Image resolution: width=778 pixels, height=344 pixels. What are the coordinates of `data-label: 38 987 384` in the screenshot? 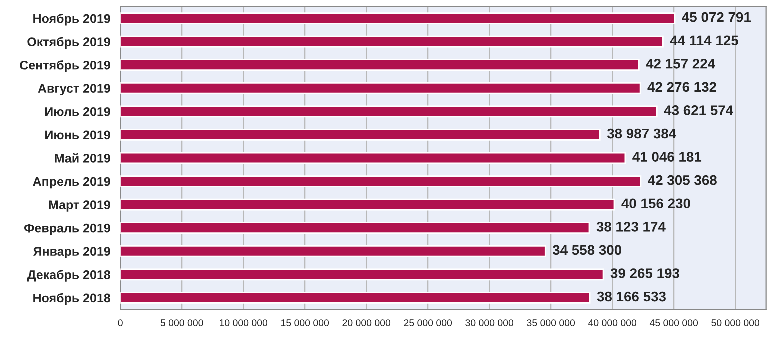 It's located at (642, 133).